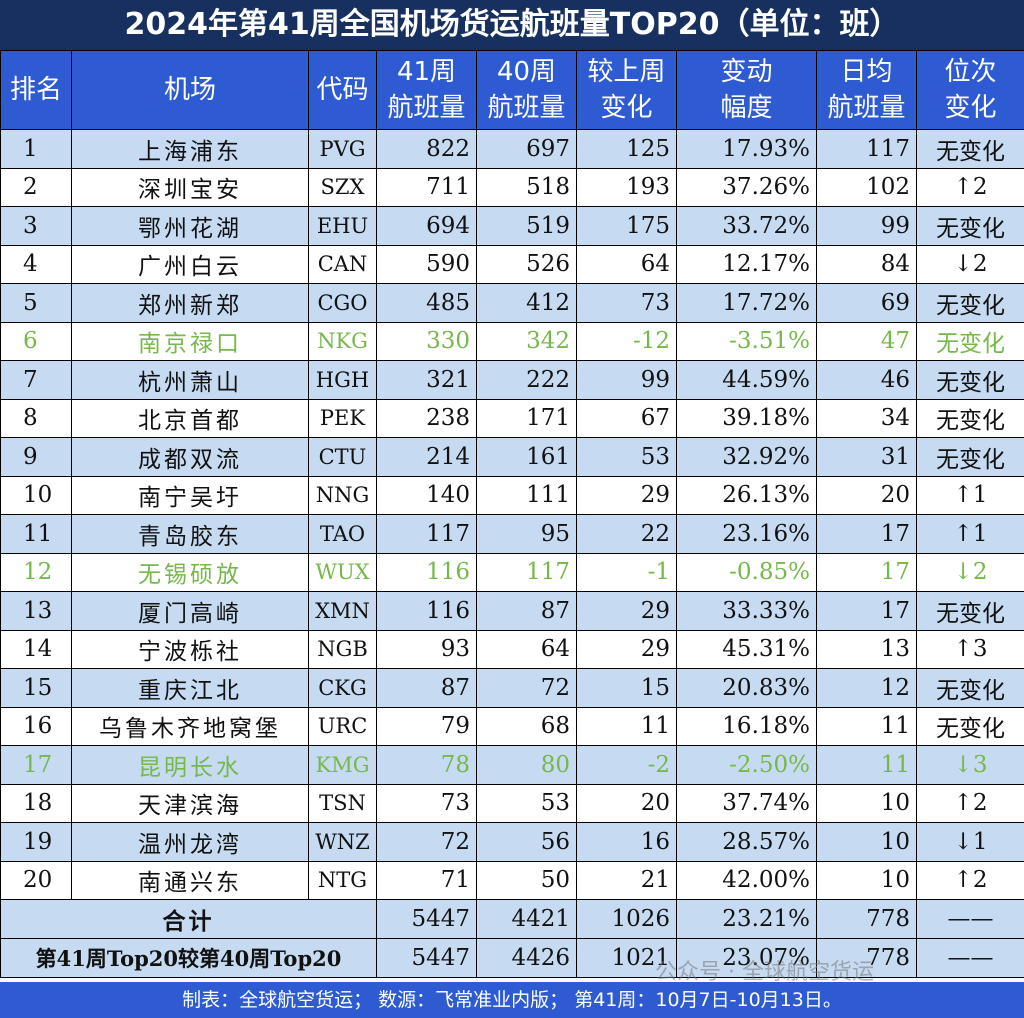 This screenshot has height=1018, width=1024. I want to click on cell-airport: 青岛胶东, so click(190, 534).